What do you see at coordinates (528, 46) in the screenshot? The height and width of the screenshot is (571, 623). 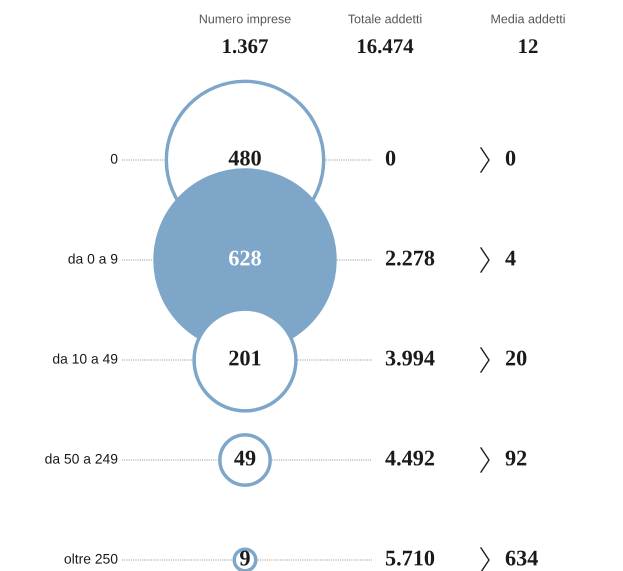 I see `text: 12` at bounding box center [528, 46].